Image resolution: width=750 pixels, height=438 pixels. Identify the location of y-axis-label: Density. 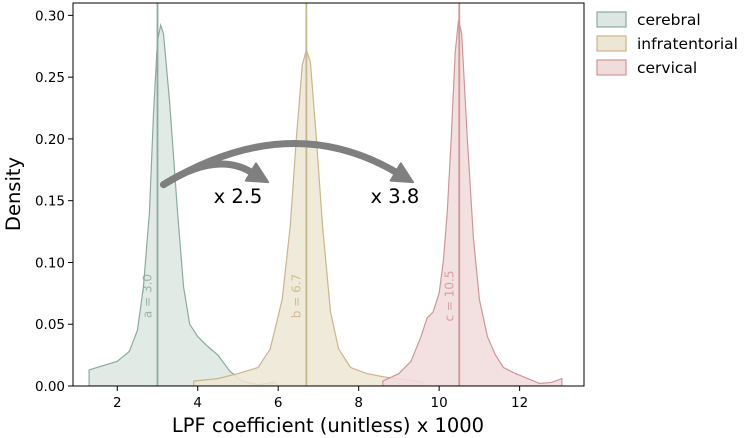
(13, 194).